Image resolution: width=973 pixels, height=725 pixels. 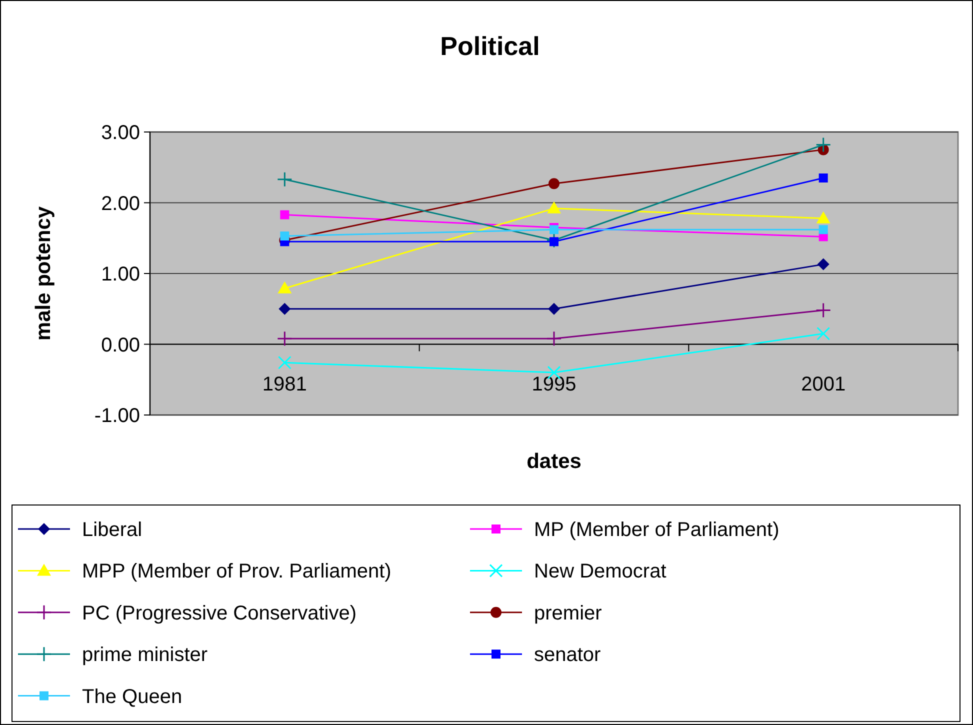 What do you see at coordinates (284, 384) in the screenshot?
I see `x-tick-label: 1981` at bounding box center [284, 384].